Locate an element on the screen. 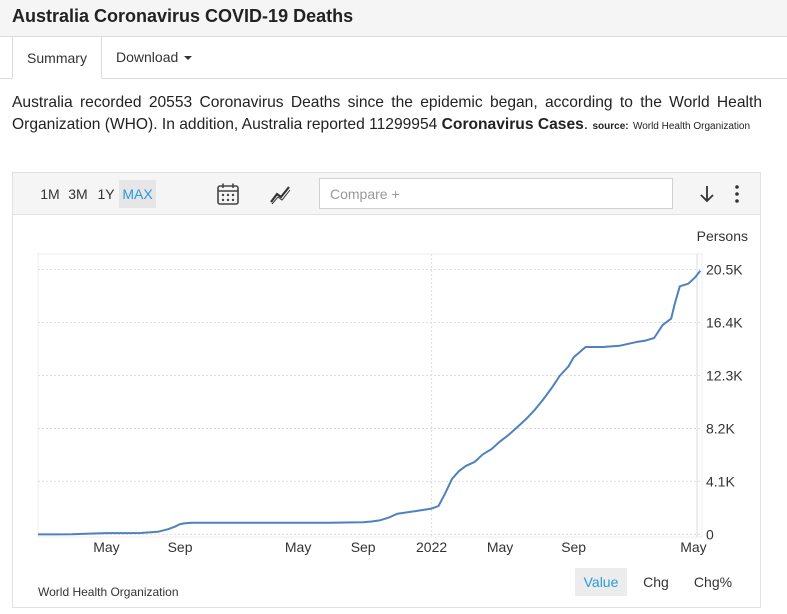  view-value-button: Value is located at coordinates (601, 582).